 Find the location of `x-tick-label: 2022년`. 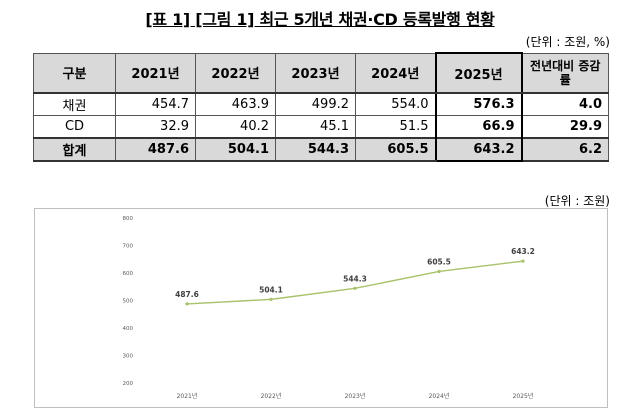

x-tick-label: 2022년 is located at coordinates (271, 396).